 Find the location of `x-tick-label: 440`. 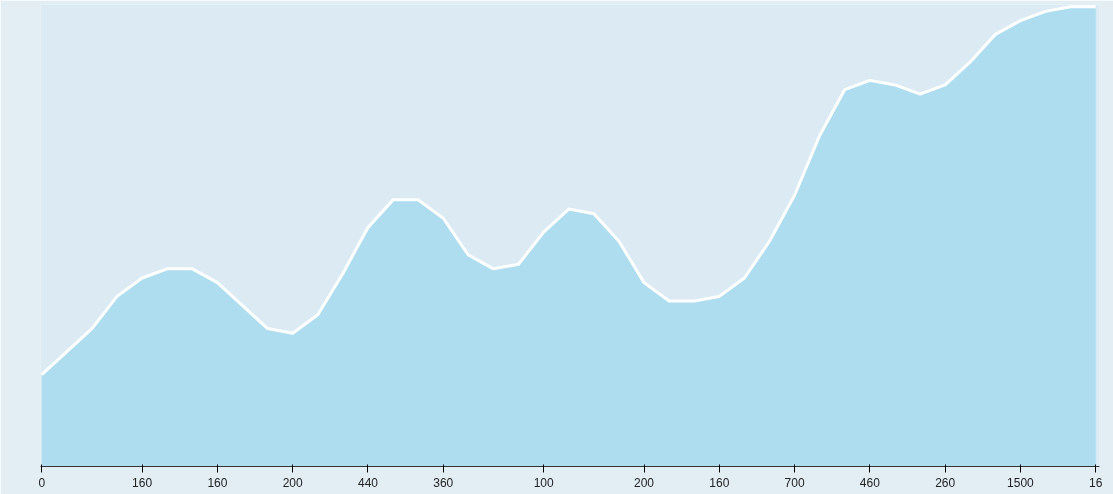

x-tick-label: 440 is located at coordinates (368, 482).